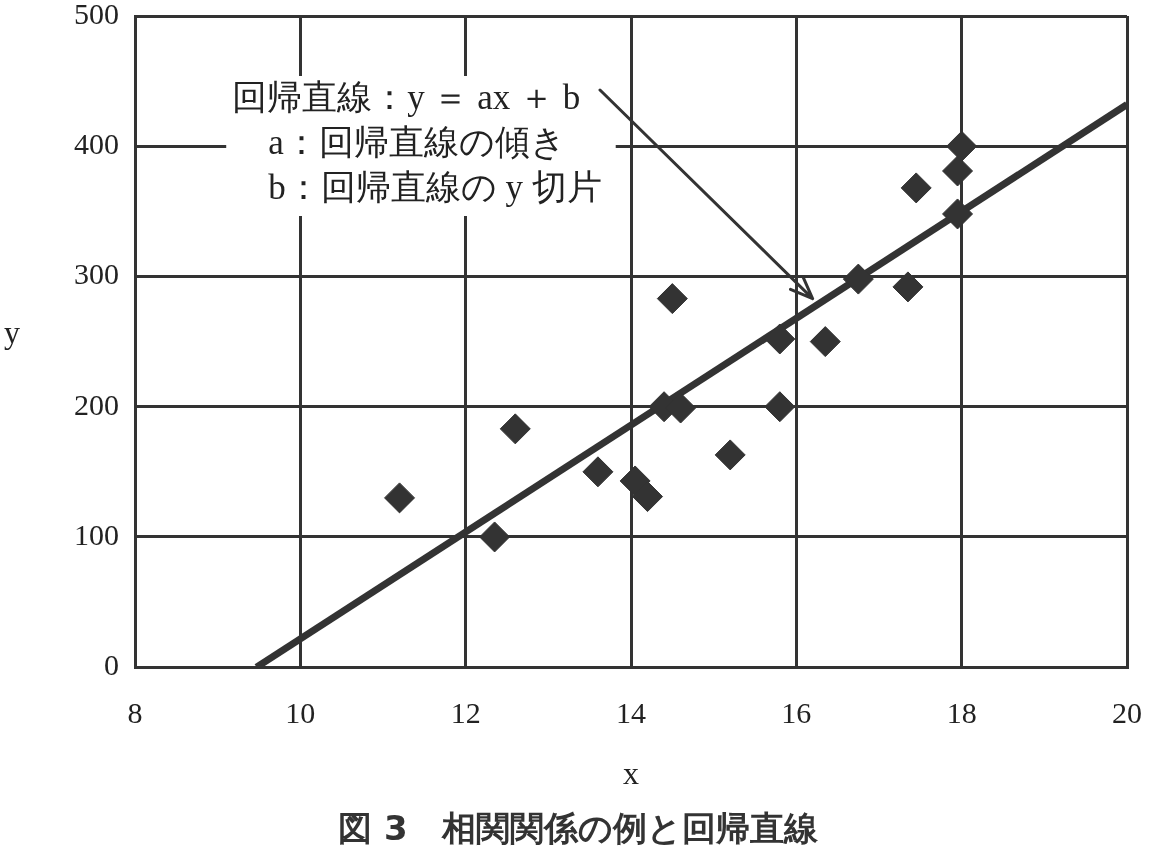 Image resolution: width=1156 pixels, height=860 pixels. What do you see at coordinates (1127, 713) in the screenshot?
I see `x-tick-label: 20` at bounding box center [1127, 713].